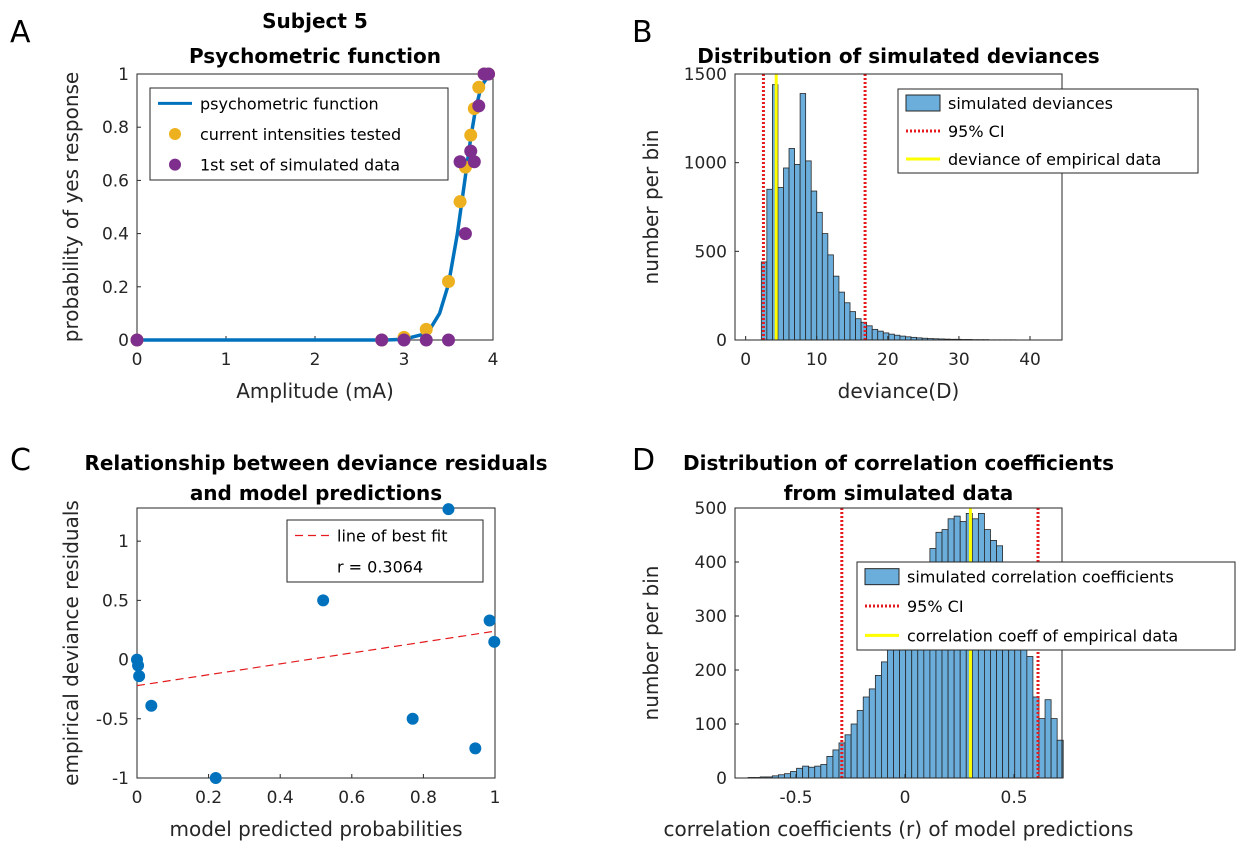 This screenshot has width=1241, height=850. What do you see at coordinates (315, 56) in the screenshot?
I see `panel-a-title-line: Psychometric function` at bounding box center [315, 56].